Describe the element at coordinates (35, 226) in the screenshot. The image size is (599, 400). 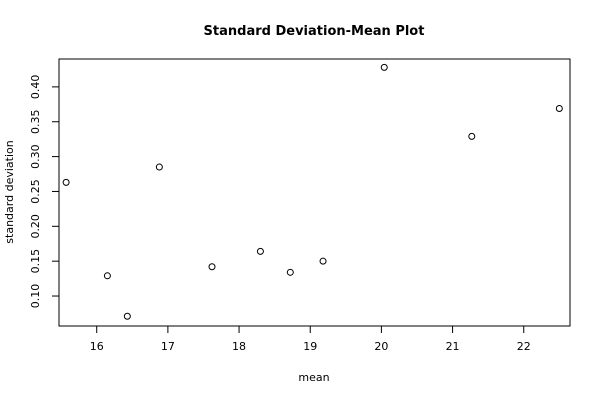
I see `y-tick-label: 0.20` at that location.